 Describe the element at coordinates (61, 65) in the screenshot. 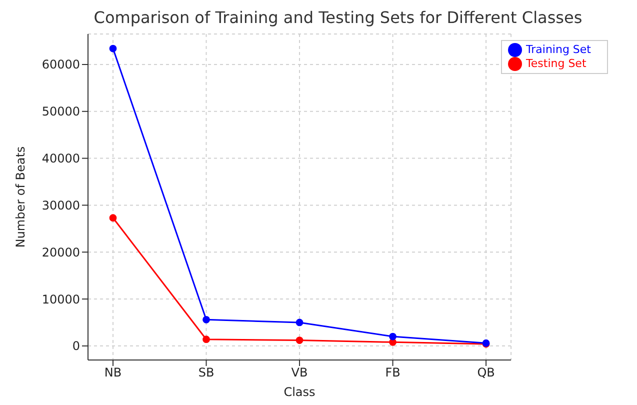

I see `y-tick-label: 60000` at that location.